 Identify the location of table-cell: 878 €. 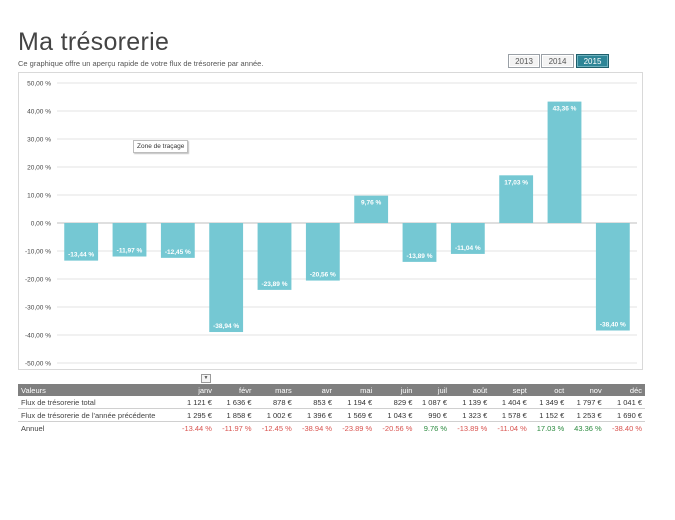
(274, 402).